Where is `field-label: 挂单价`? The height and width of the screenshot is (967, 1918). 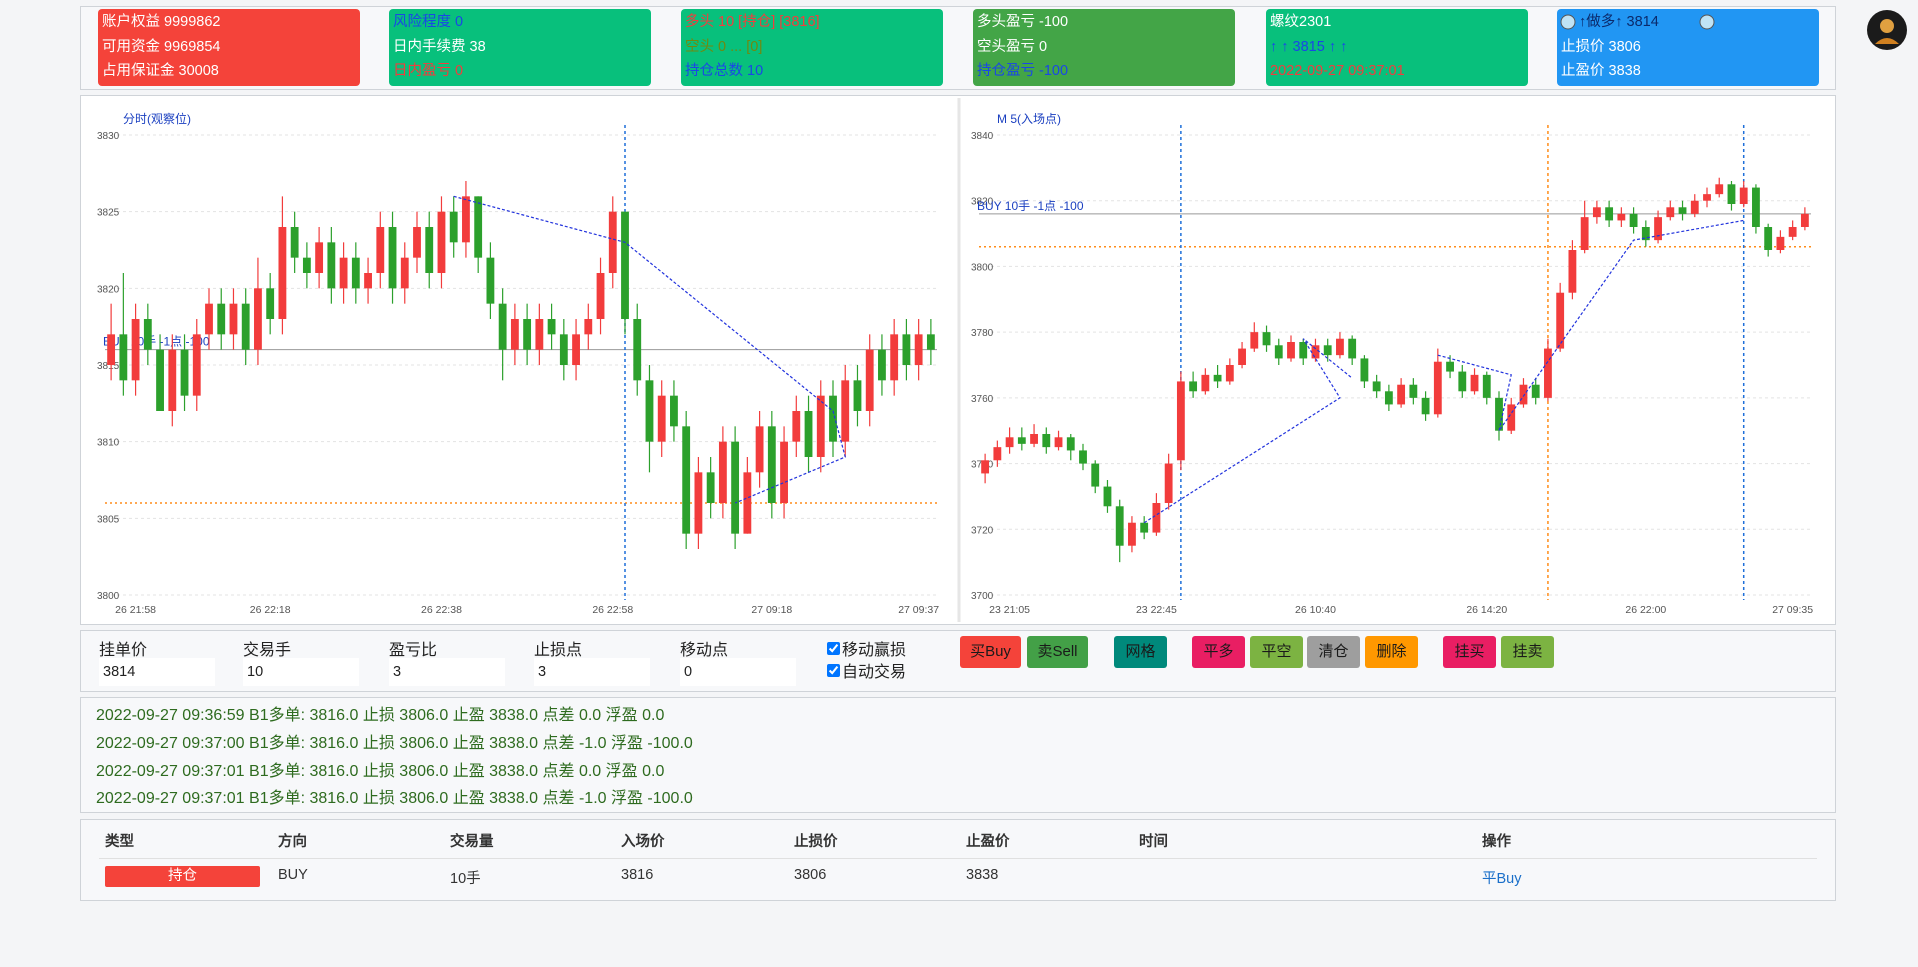
field-label: 挂单价 is located at coordinates (123, 650).